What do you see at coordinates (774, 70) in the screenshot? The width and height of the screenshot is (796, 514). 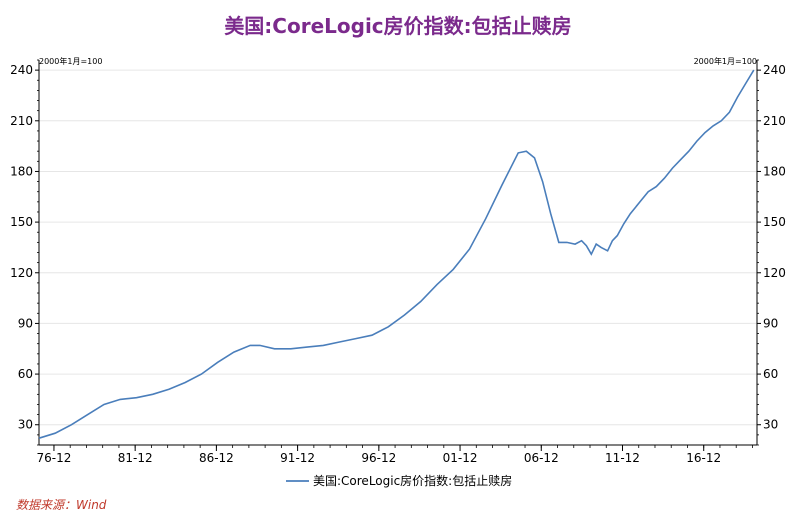 I see `y-tick-label-right: 240` at bounding box center [774, 70].